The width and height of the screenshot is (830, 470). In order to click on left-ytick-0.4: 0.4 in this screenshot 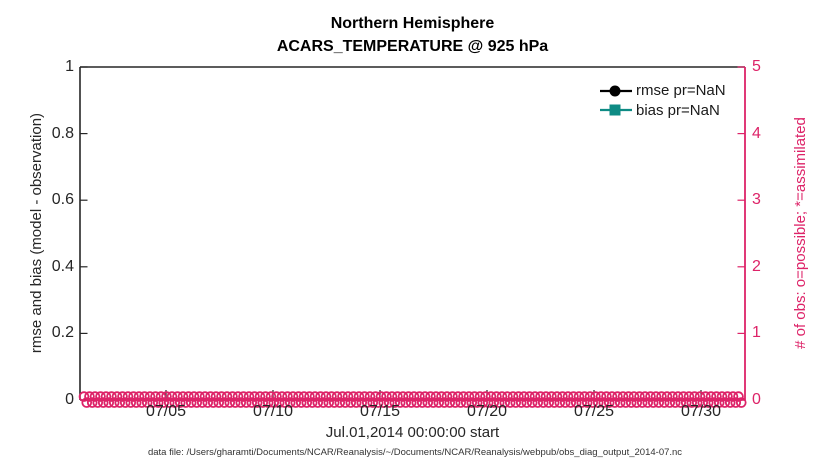, I will do `click(62, 266)`.